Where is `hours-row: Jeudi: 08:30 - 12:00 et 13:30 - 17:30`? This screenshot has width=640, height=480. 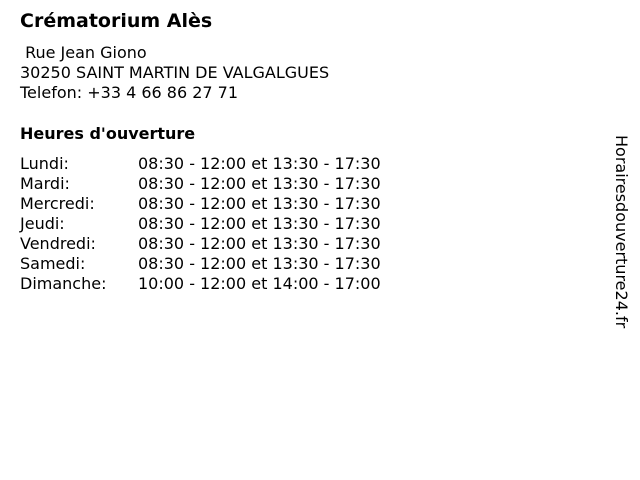
hours-row: Jeudi: 08:30 - 12:00 et 13:30 - 17:30 is located at coordinates (200, 224).